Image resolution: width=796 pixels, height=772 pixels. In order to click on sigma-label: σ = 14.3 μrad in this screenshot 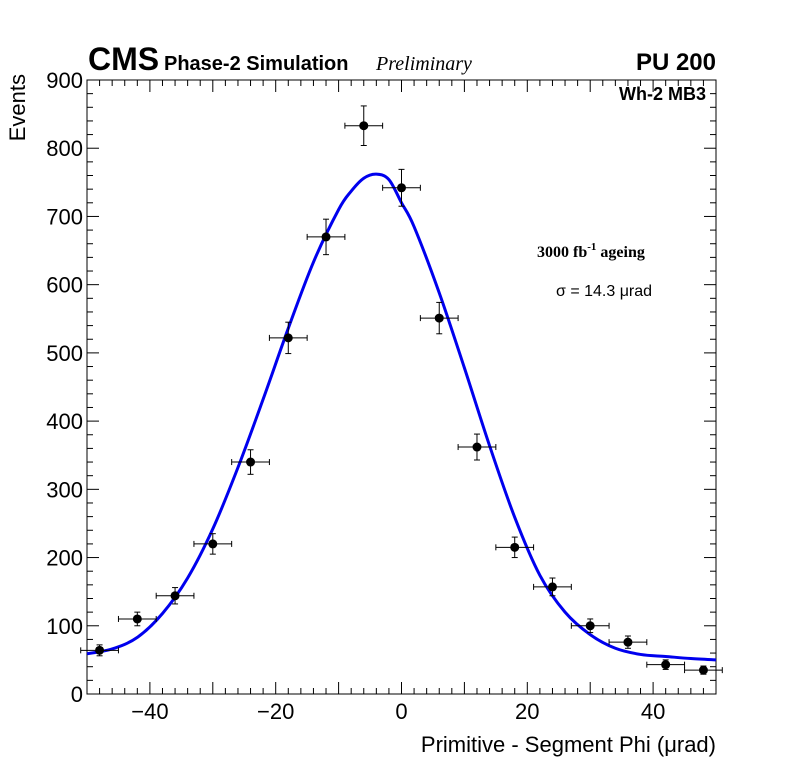, I will do `click(604, 291)`.